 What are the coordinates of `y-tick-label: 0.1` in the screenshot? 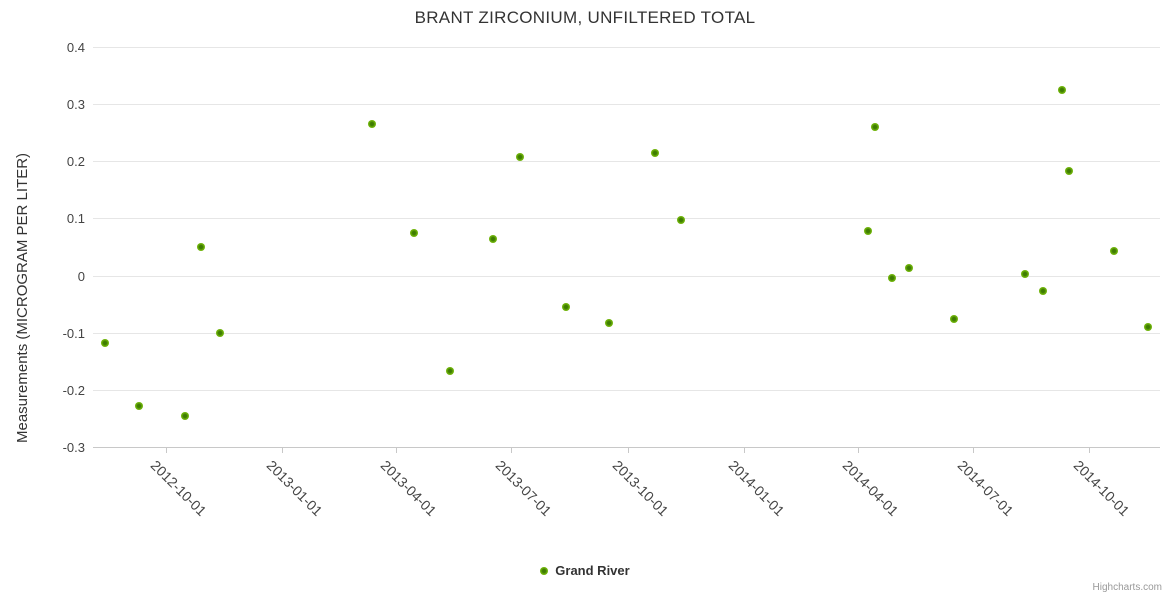 It's located at (75, 218).